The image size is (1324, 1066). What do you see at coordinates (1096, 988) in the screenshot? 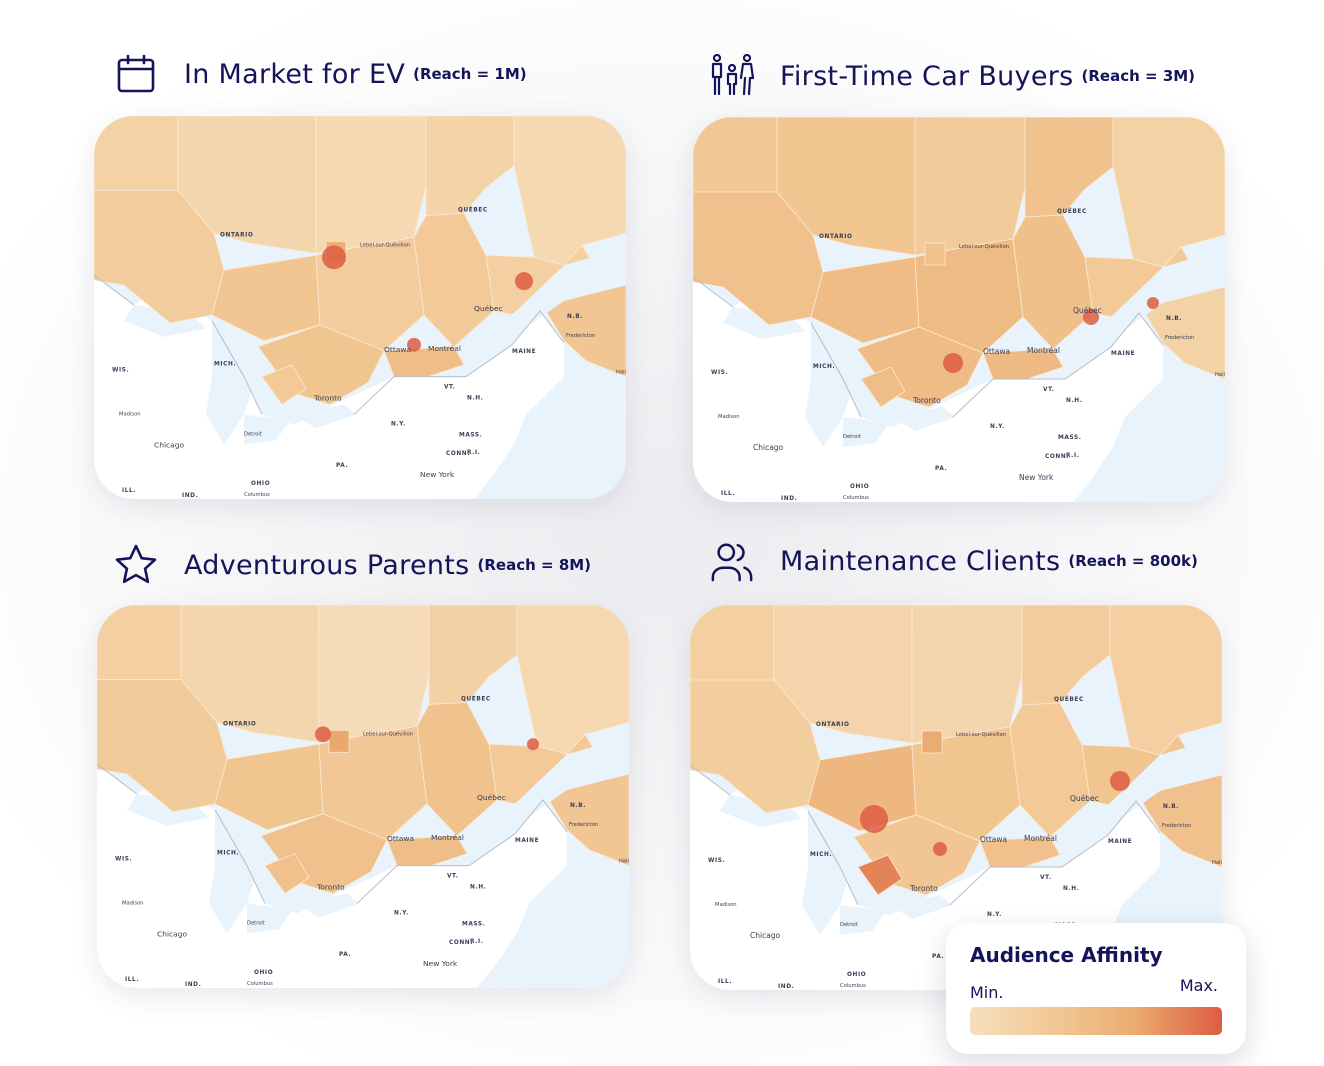
I see `legend: Audience Affinity Min. Max.` at bounding box center [1096, 988].